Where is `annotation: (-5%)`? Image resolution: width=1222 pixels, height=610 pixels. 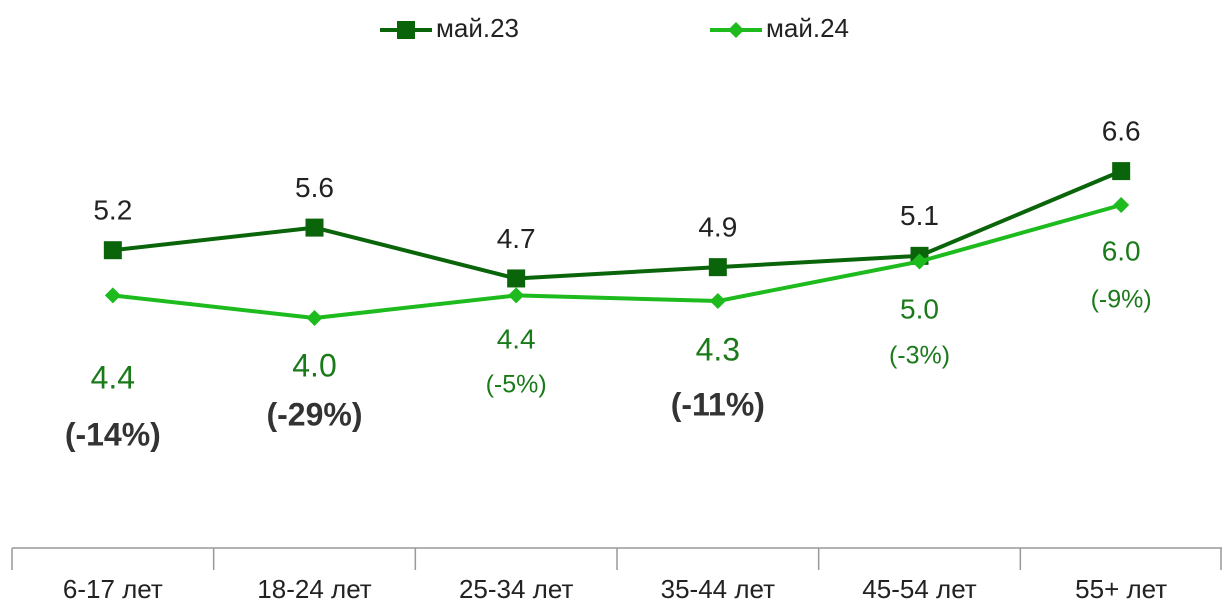
annotation: (-5%) is located at coordinates (516, 385).